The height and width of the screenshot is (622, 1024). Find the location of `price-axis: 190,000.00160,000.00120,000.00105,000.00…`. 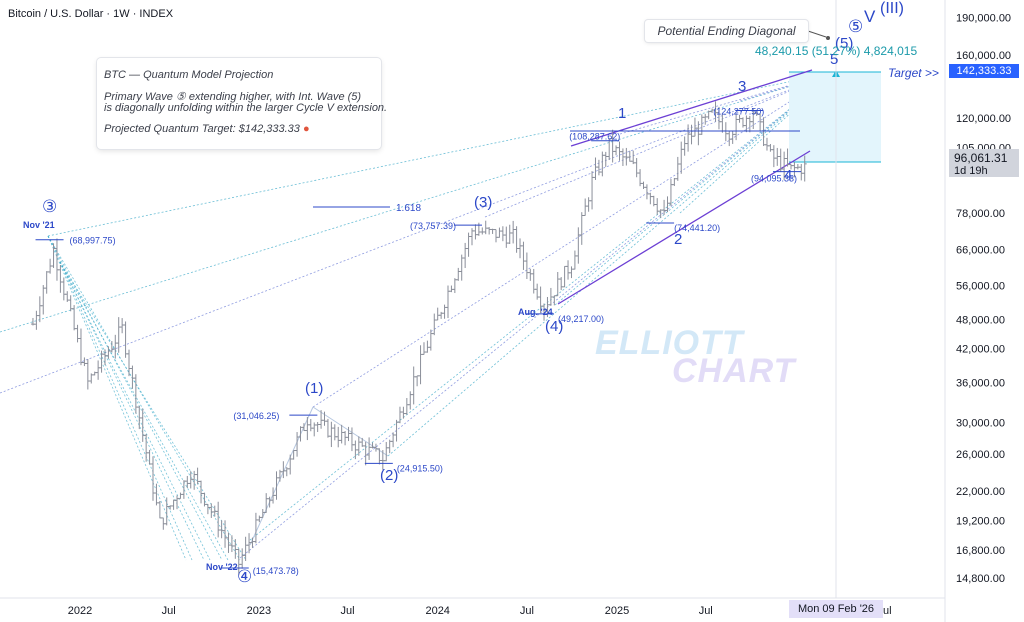

price-axis: 190,000.00160,000.00120,000.00105,000.00… is located at coordinates (983, 298).